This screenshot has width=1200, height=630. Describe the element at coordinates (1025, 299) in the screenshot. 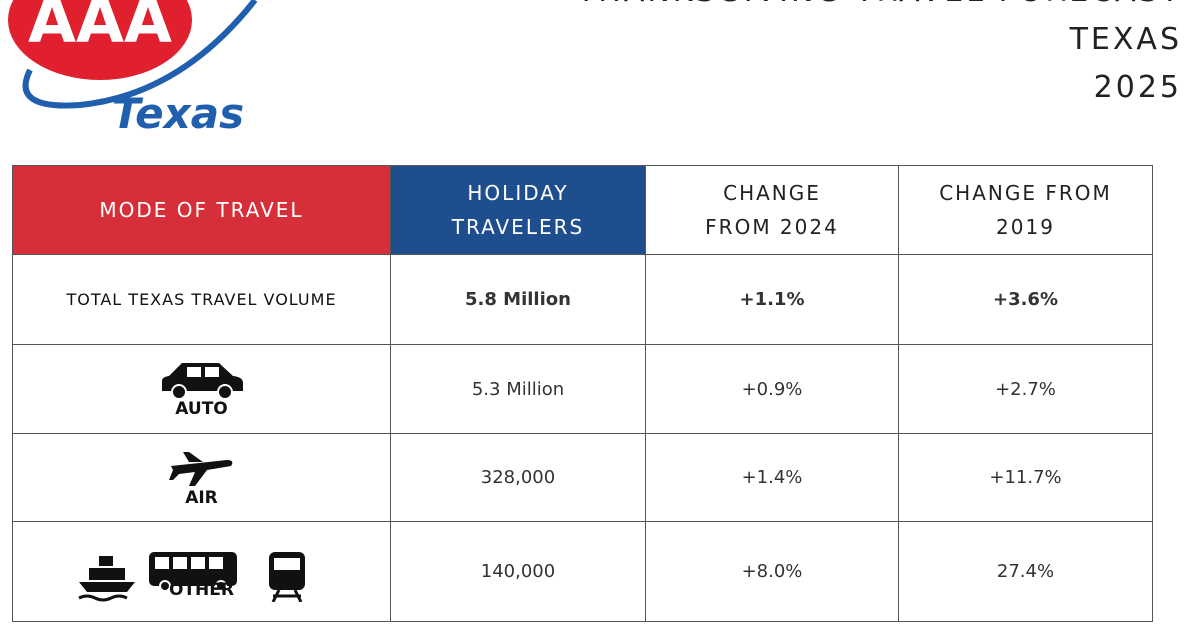

I see `cell: +3.6%` at that location.